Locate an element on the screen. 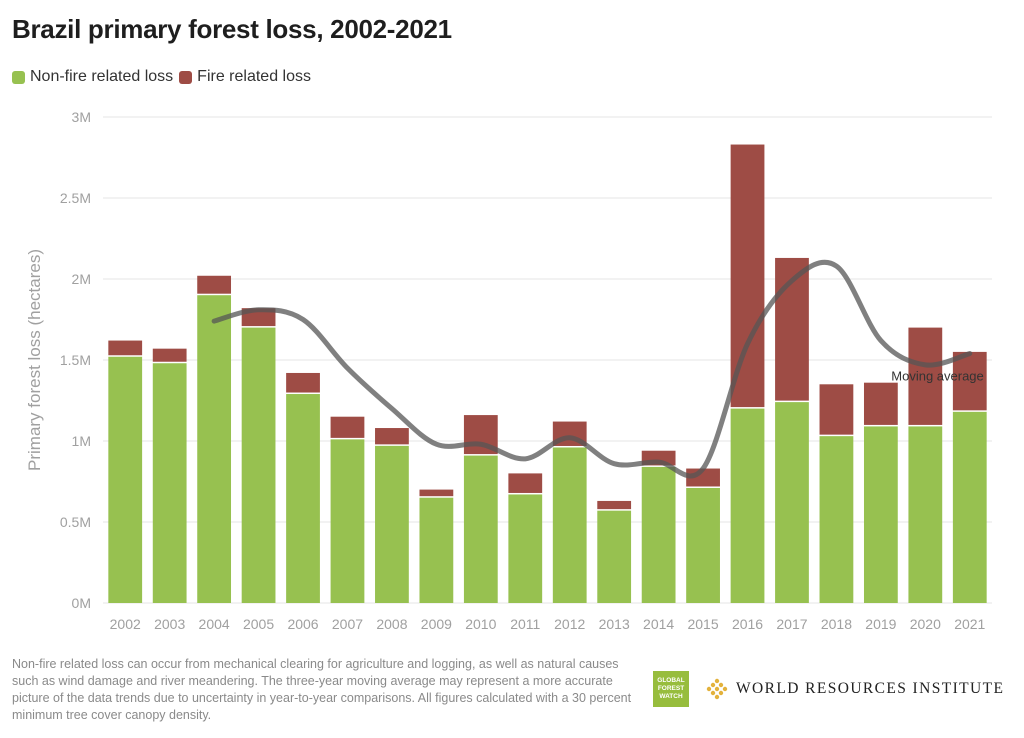  x-tick-label: 2020 is located at coordinates (925, 624).